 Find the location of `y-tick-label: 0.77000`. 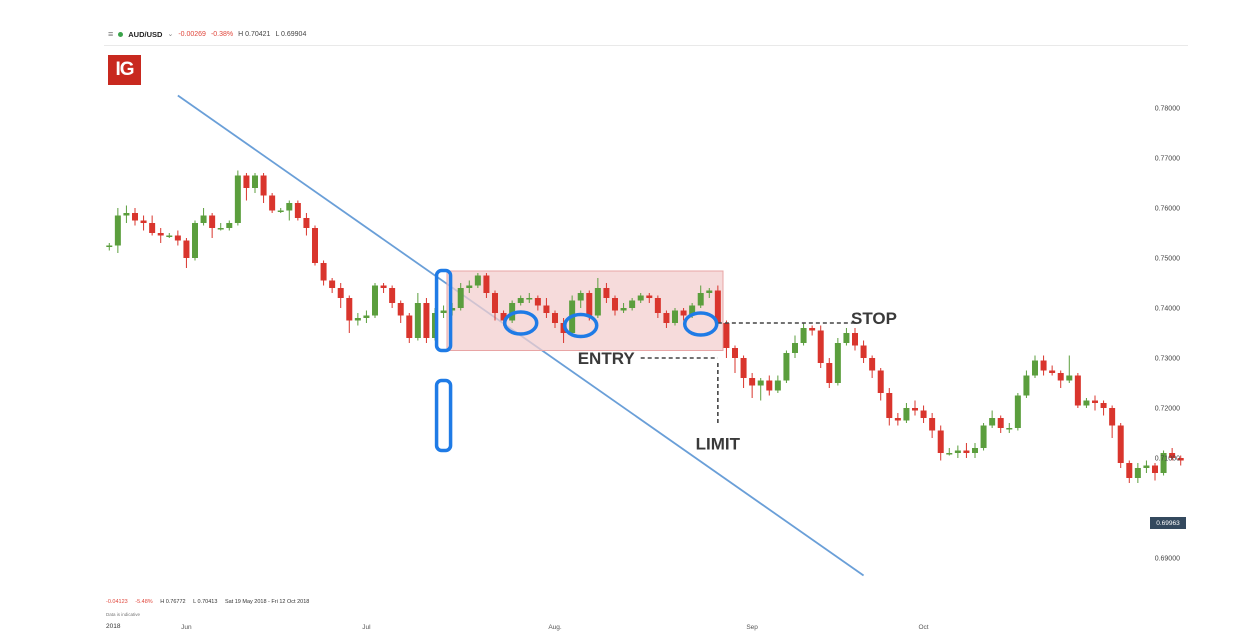

y-tick-label: 0.77000 is located at coordinates (1167, 159).